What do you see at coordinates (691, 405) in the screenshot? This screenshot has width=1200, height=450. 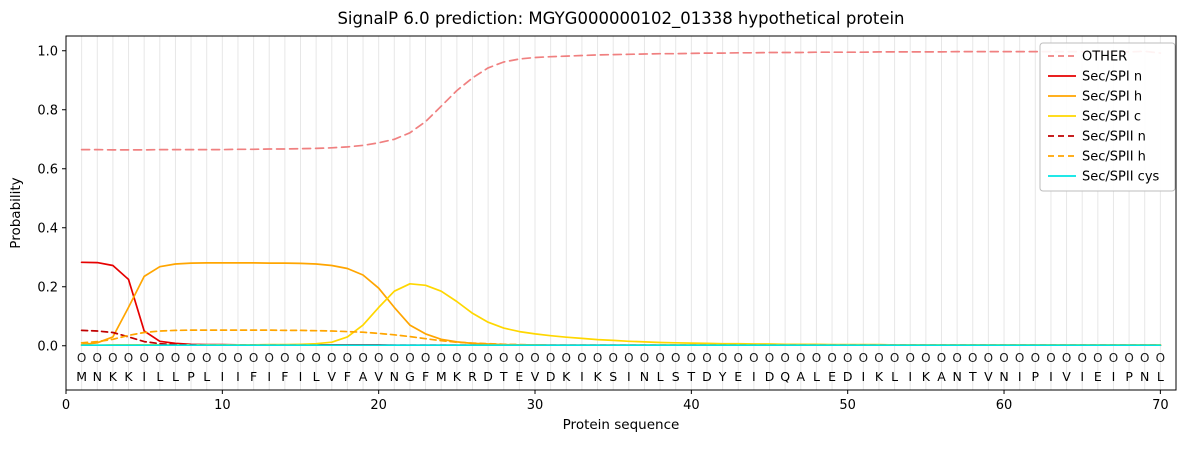 I see `x-tick-label: 40` at bounding box center [691, 405].